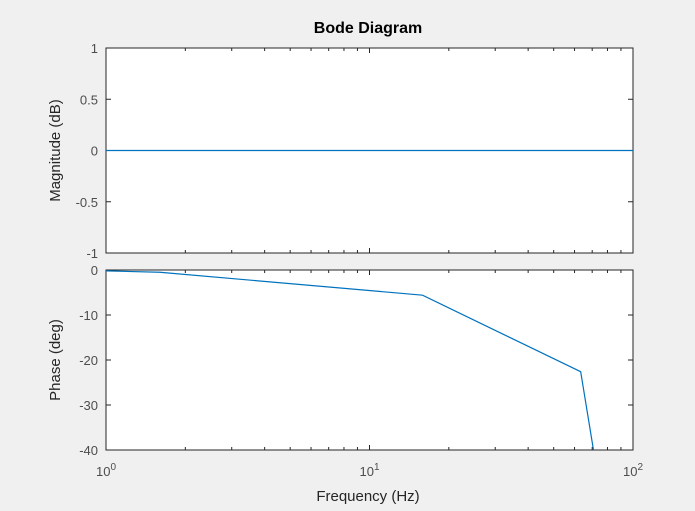  I want to click on magnitude-y-tick-label: -0.5, so click(87, 202).